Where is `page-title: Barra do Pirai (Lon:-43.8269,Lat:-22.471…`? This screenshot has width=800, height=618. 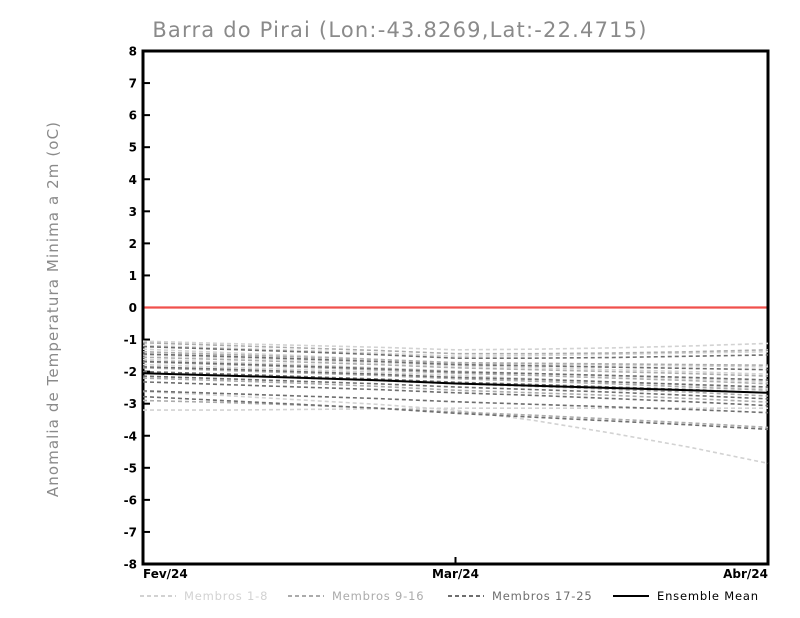 page-title: Barra do Pirai (Lon:-43.8269,Lat:-22.471… is located at coordinates (400, 30).